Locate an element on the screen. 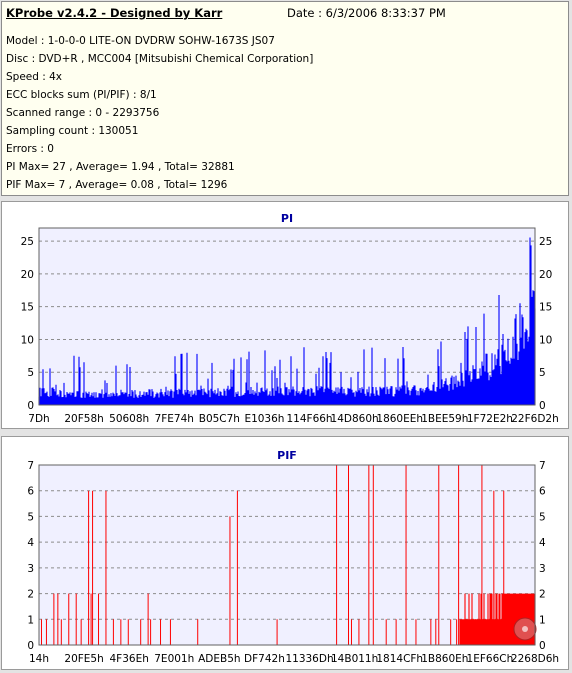  y-tick-label-left: 1 is located at coordinates (30, 620).